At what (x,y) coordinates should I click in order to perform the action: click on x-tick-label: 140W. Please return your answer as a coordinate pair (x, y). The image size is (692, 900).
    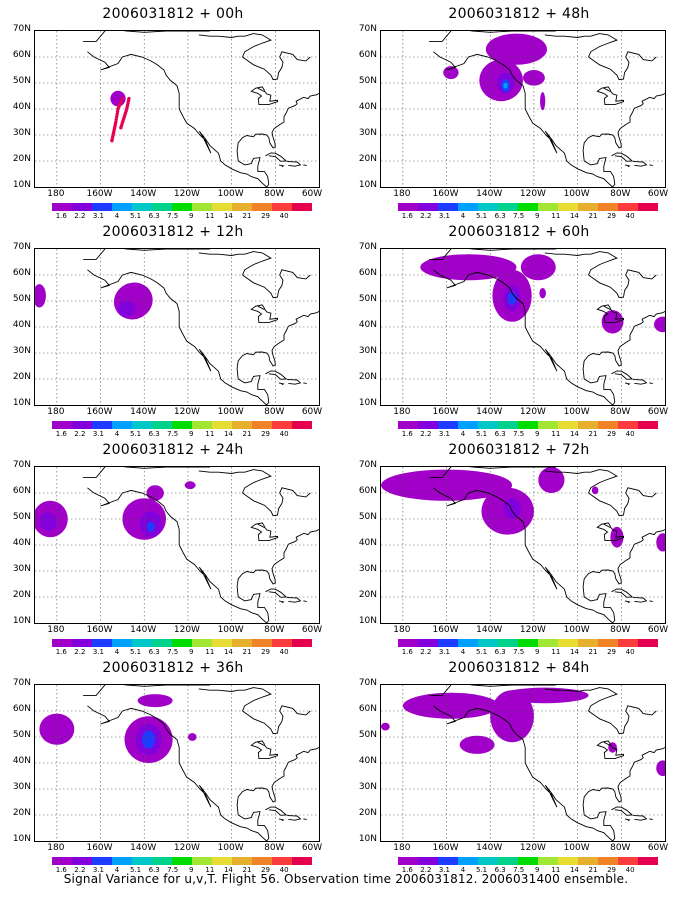
    Looking at the image, I should click on (143, 194).